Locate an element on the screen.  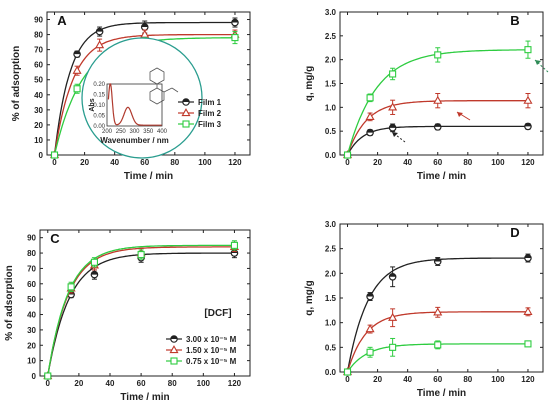
x-tick-label: 40 is located at coordinates (407, 379).